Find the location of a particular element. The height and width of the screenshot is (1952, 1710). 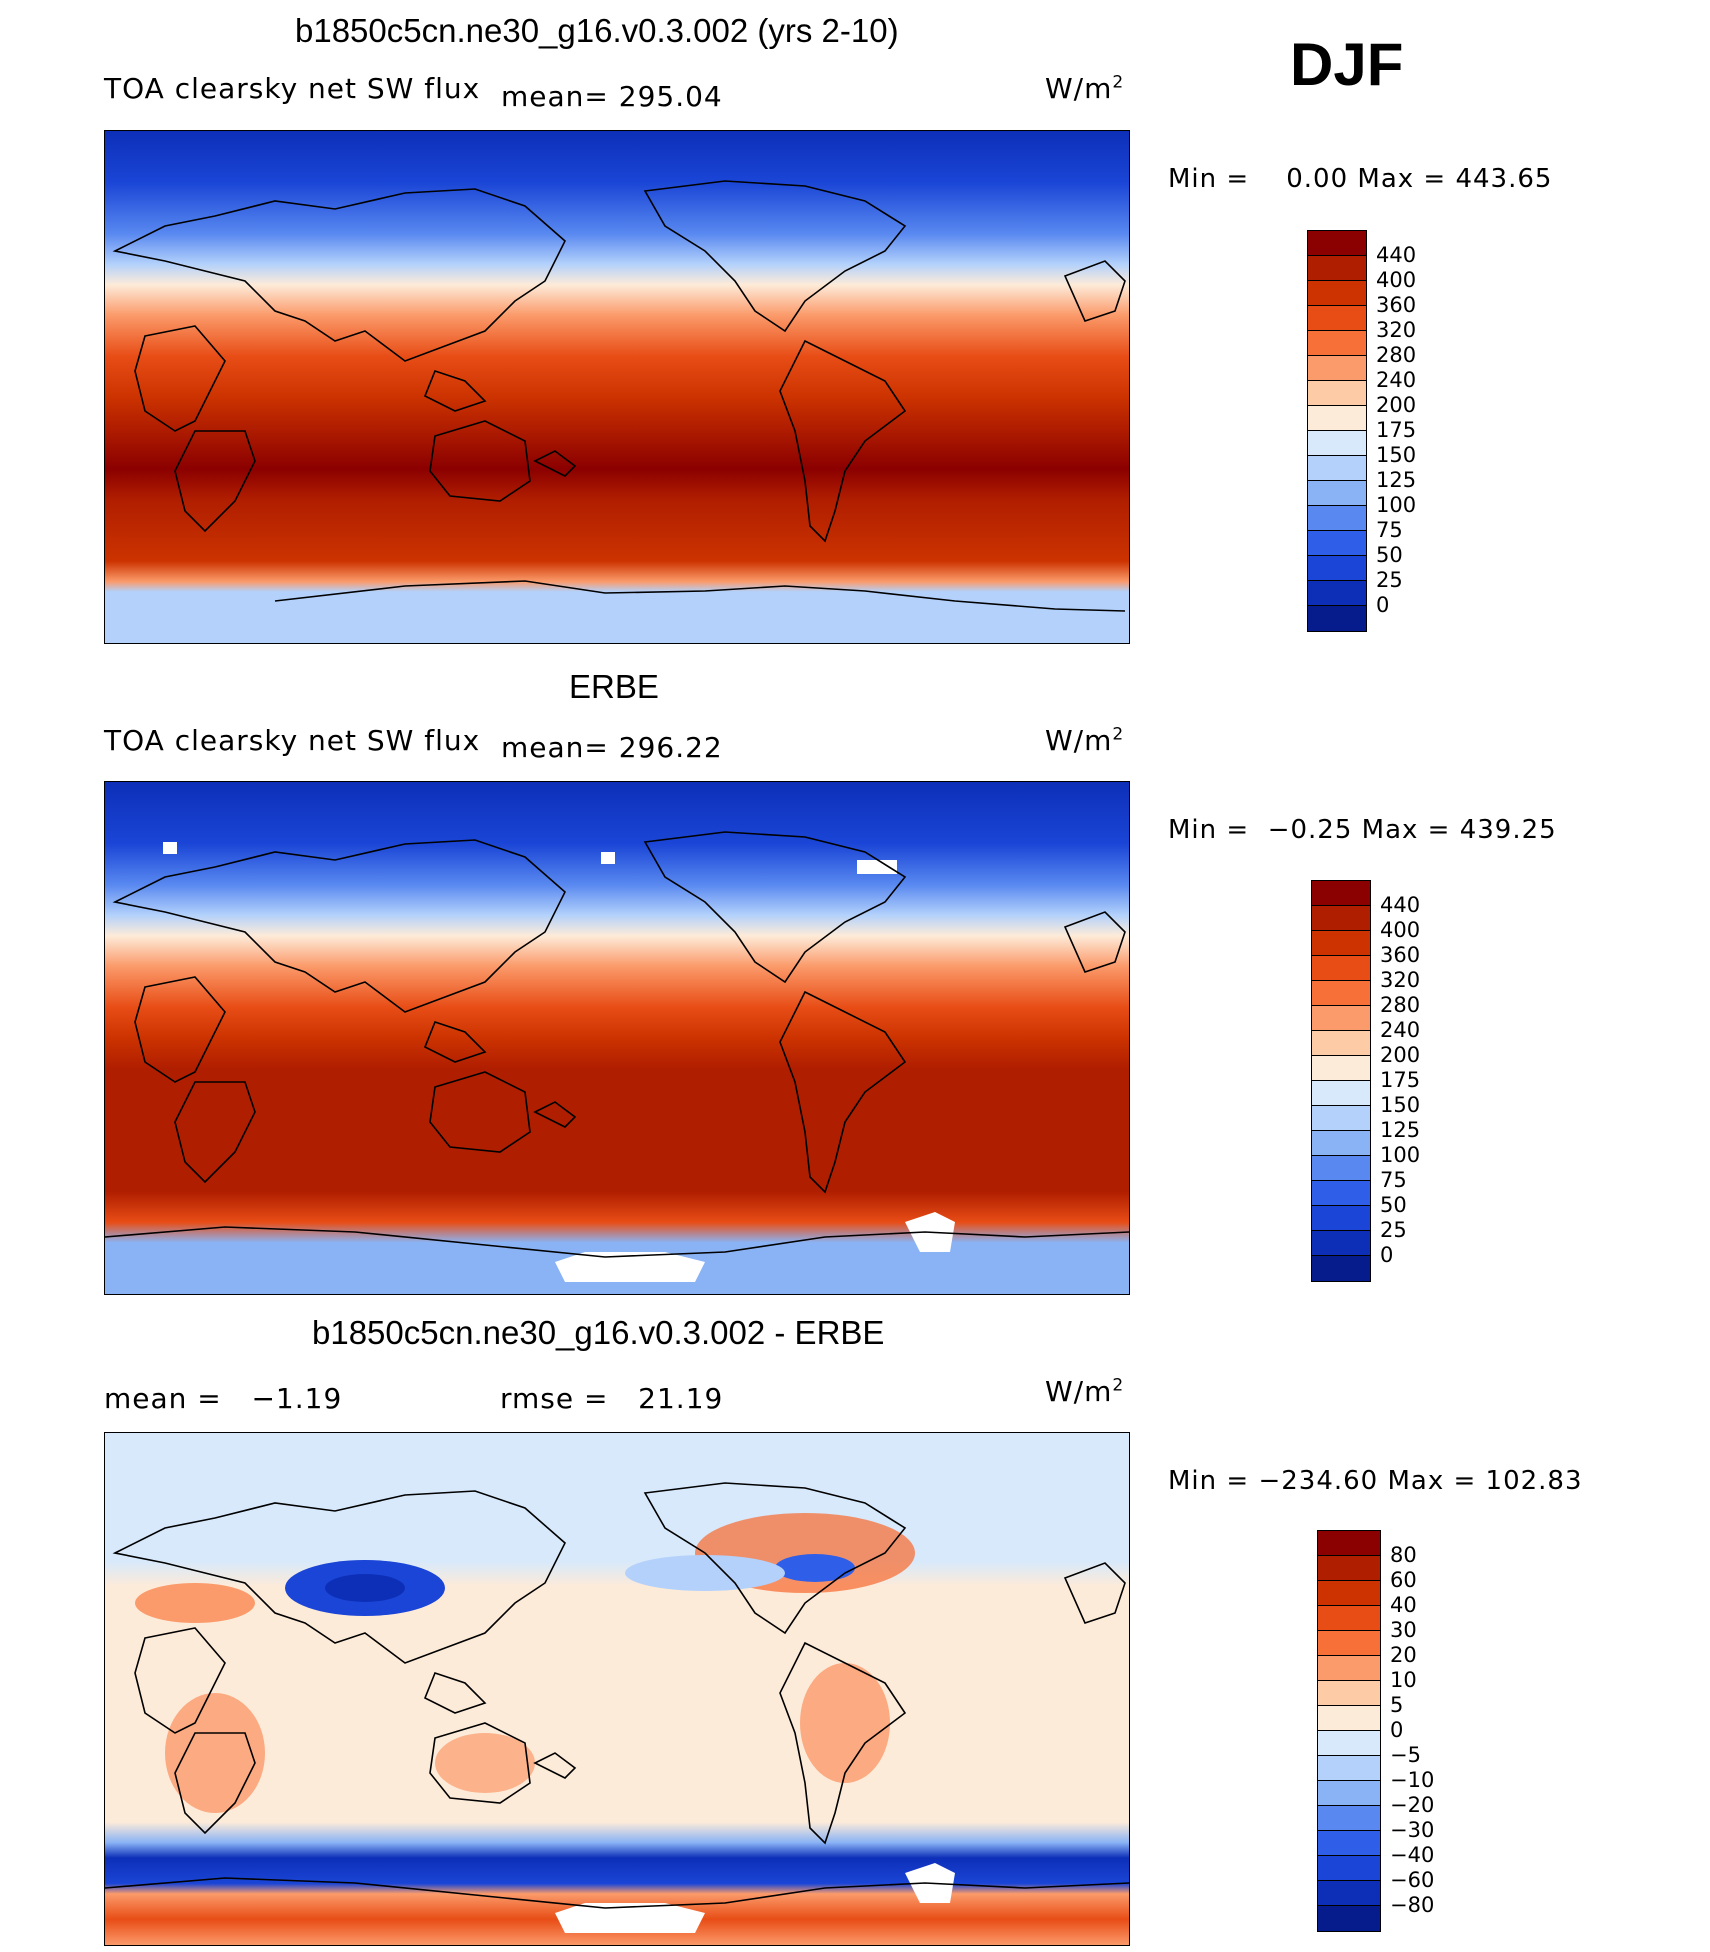

colorbar-tick-label: 40 is located at coordinates (1403, 1605).